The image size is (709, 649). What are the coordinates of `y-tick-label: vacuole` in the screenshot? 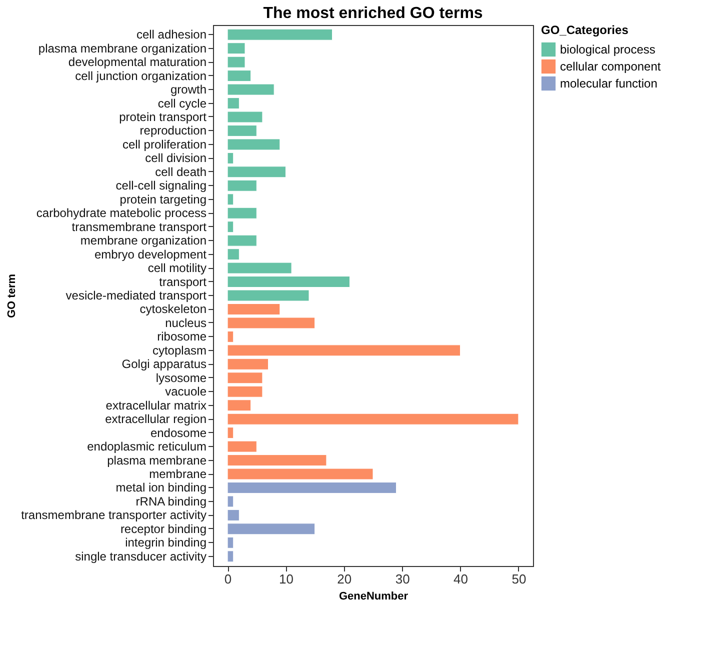 It's located at (186, 391).